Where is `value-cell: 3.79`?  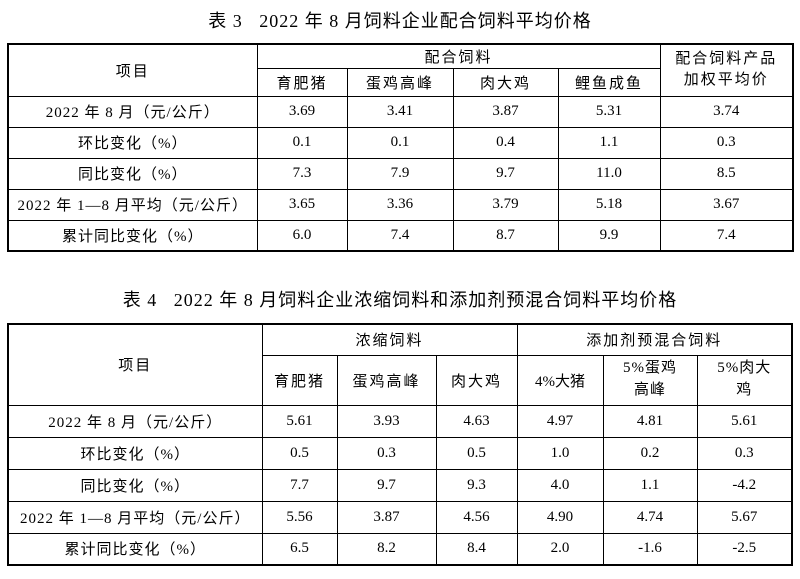 value-cell: 3.79 is located at coordinates (505, 204).